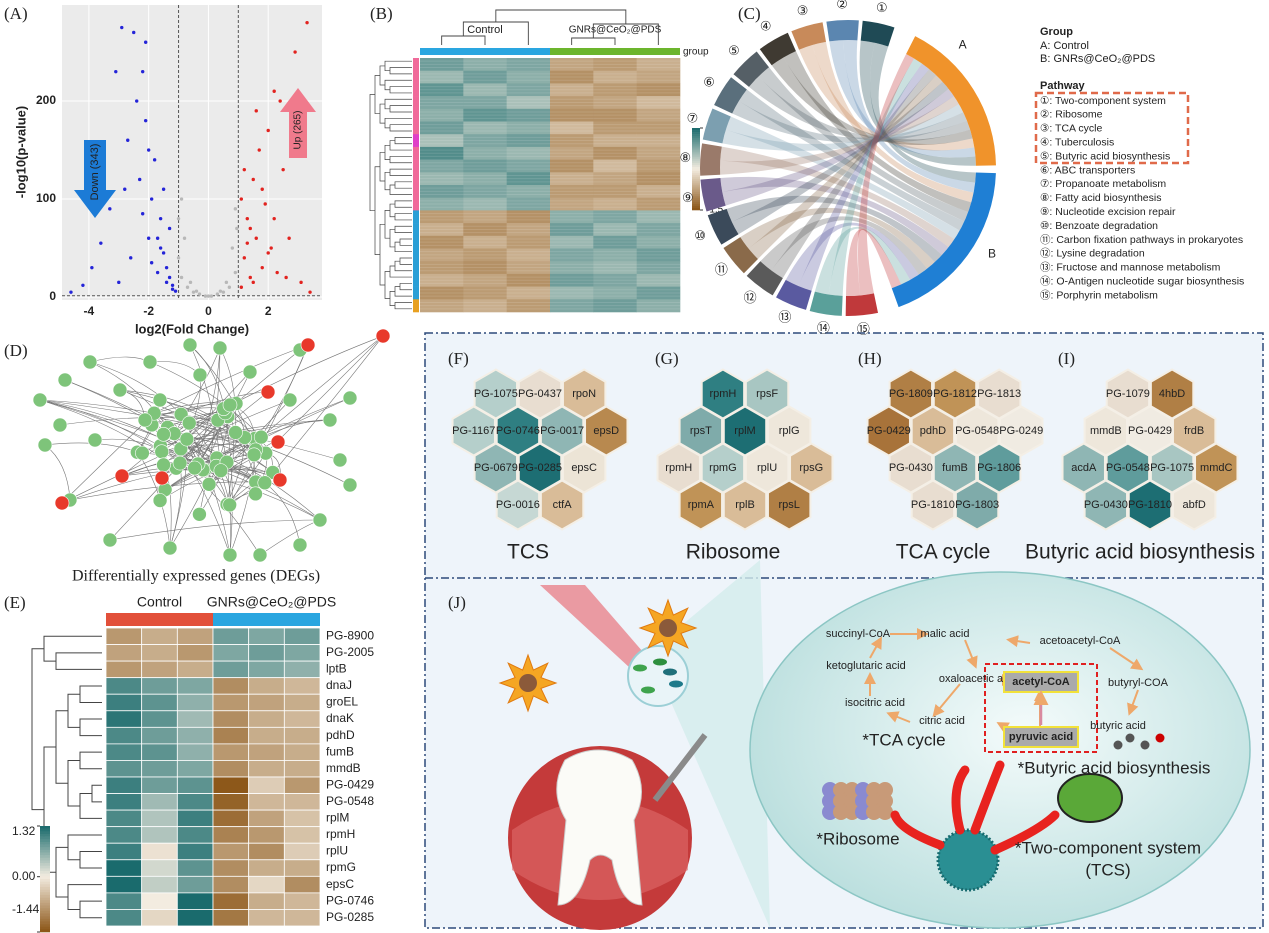 The height and width of the screenshot is (933, 1269). I want to click on row-label: PG-0285, so click(350, 917).